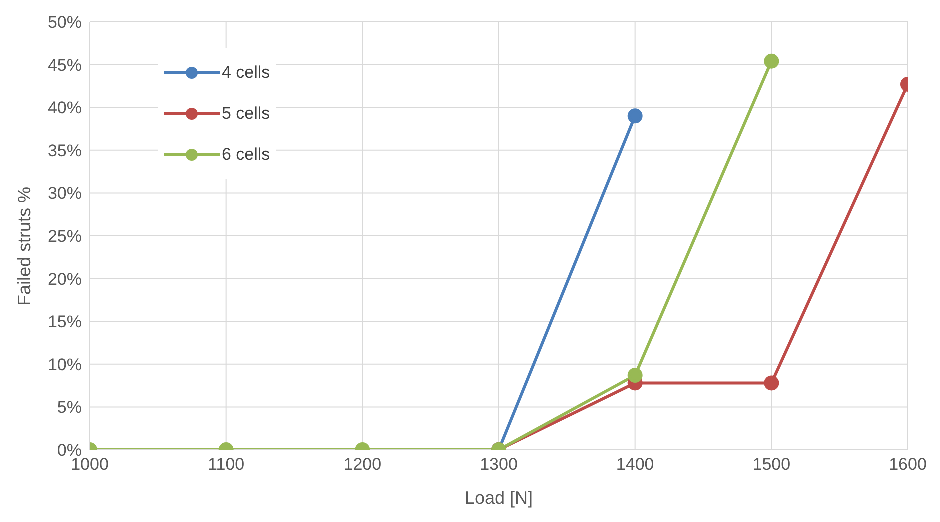 This screenshot has width=940, height=522. What do you see at coordinates (65, 279) in the screenshot?
I see `y-tick-label: 20%` at bounding box center [65, 279].